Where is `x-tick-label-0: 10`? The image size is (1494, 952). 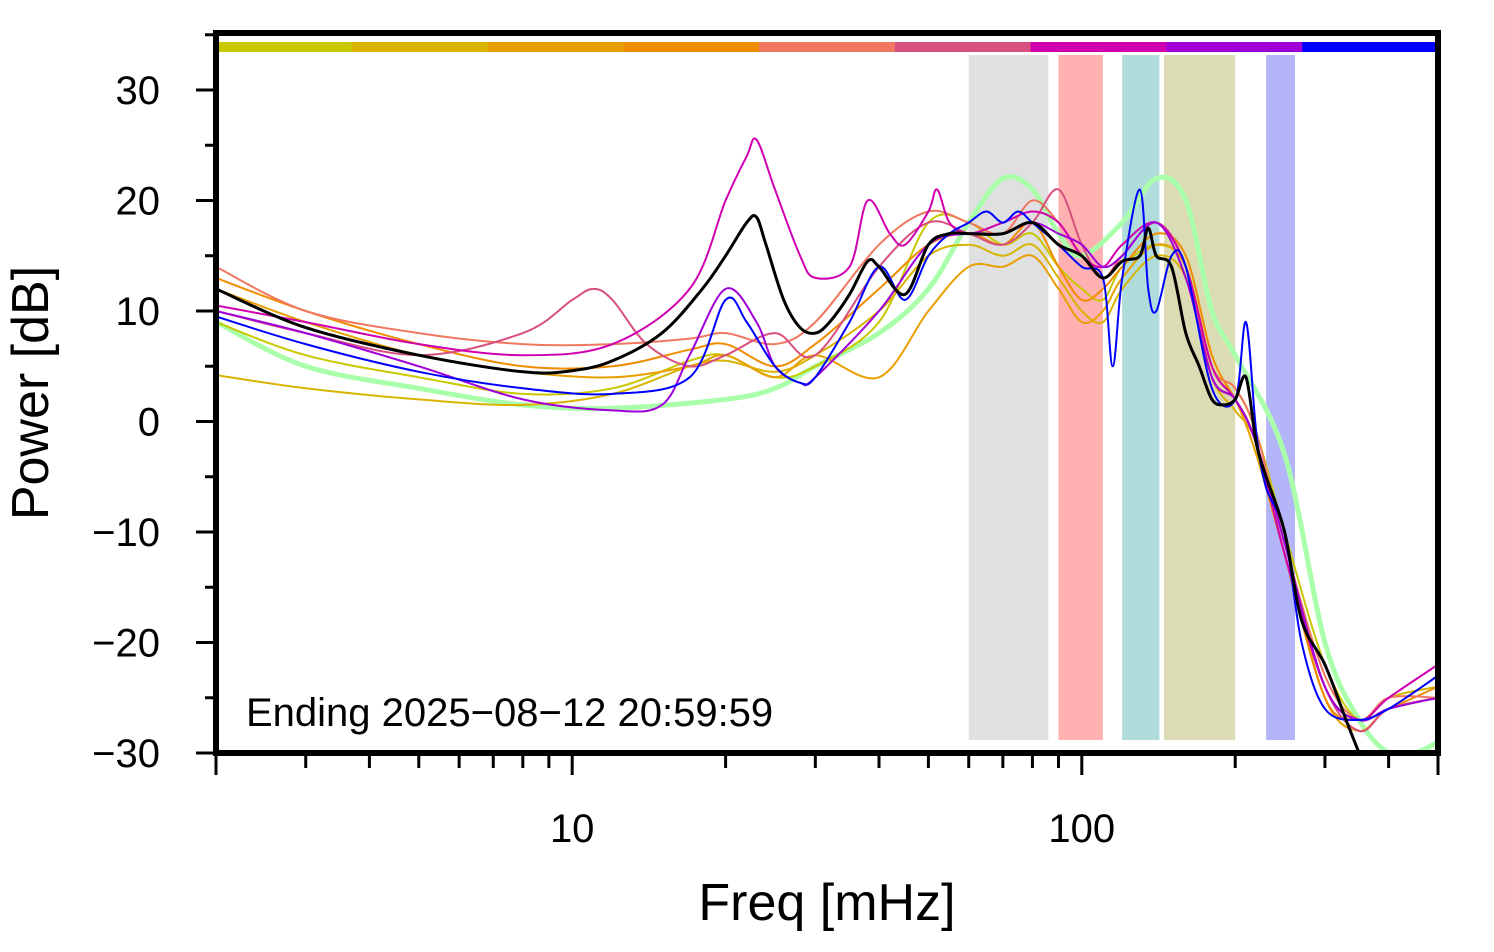
x-tick-label-0: 10 is located at coordinates (572, 829).